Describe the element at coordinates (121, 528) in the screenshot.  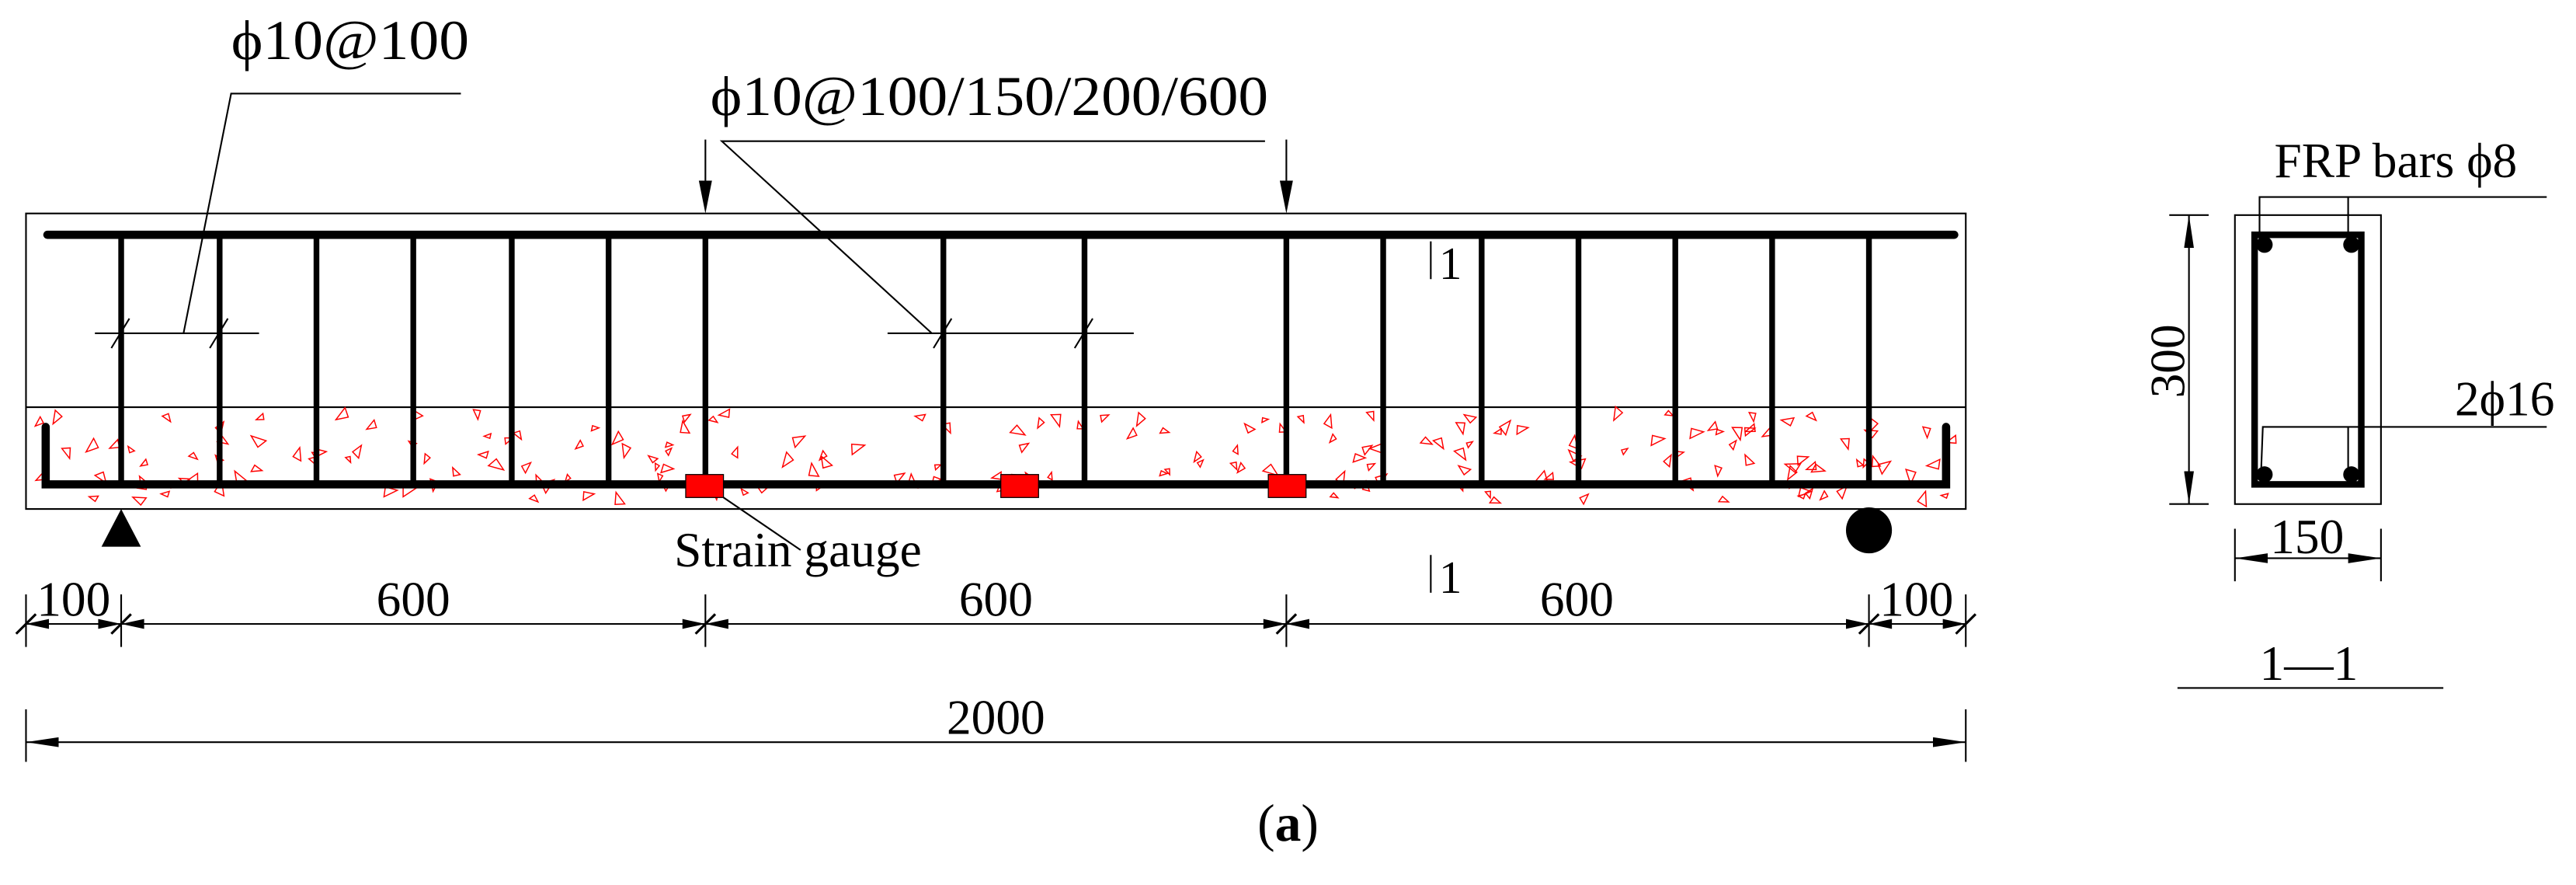
I see `pin-support-icon` at that location.